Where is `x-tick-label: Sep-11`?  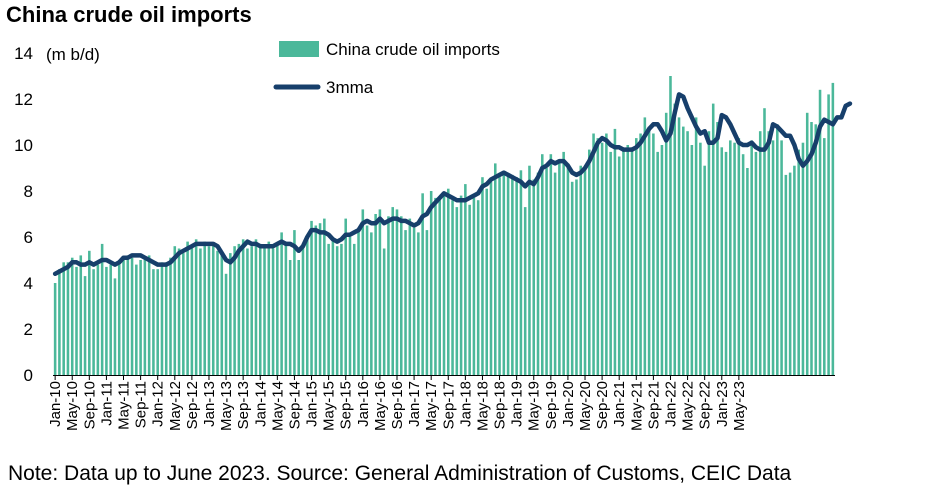 x-tick-label: Sep-11 is located at coordinates (141, 404).